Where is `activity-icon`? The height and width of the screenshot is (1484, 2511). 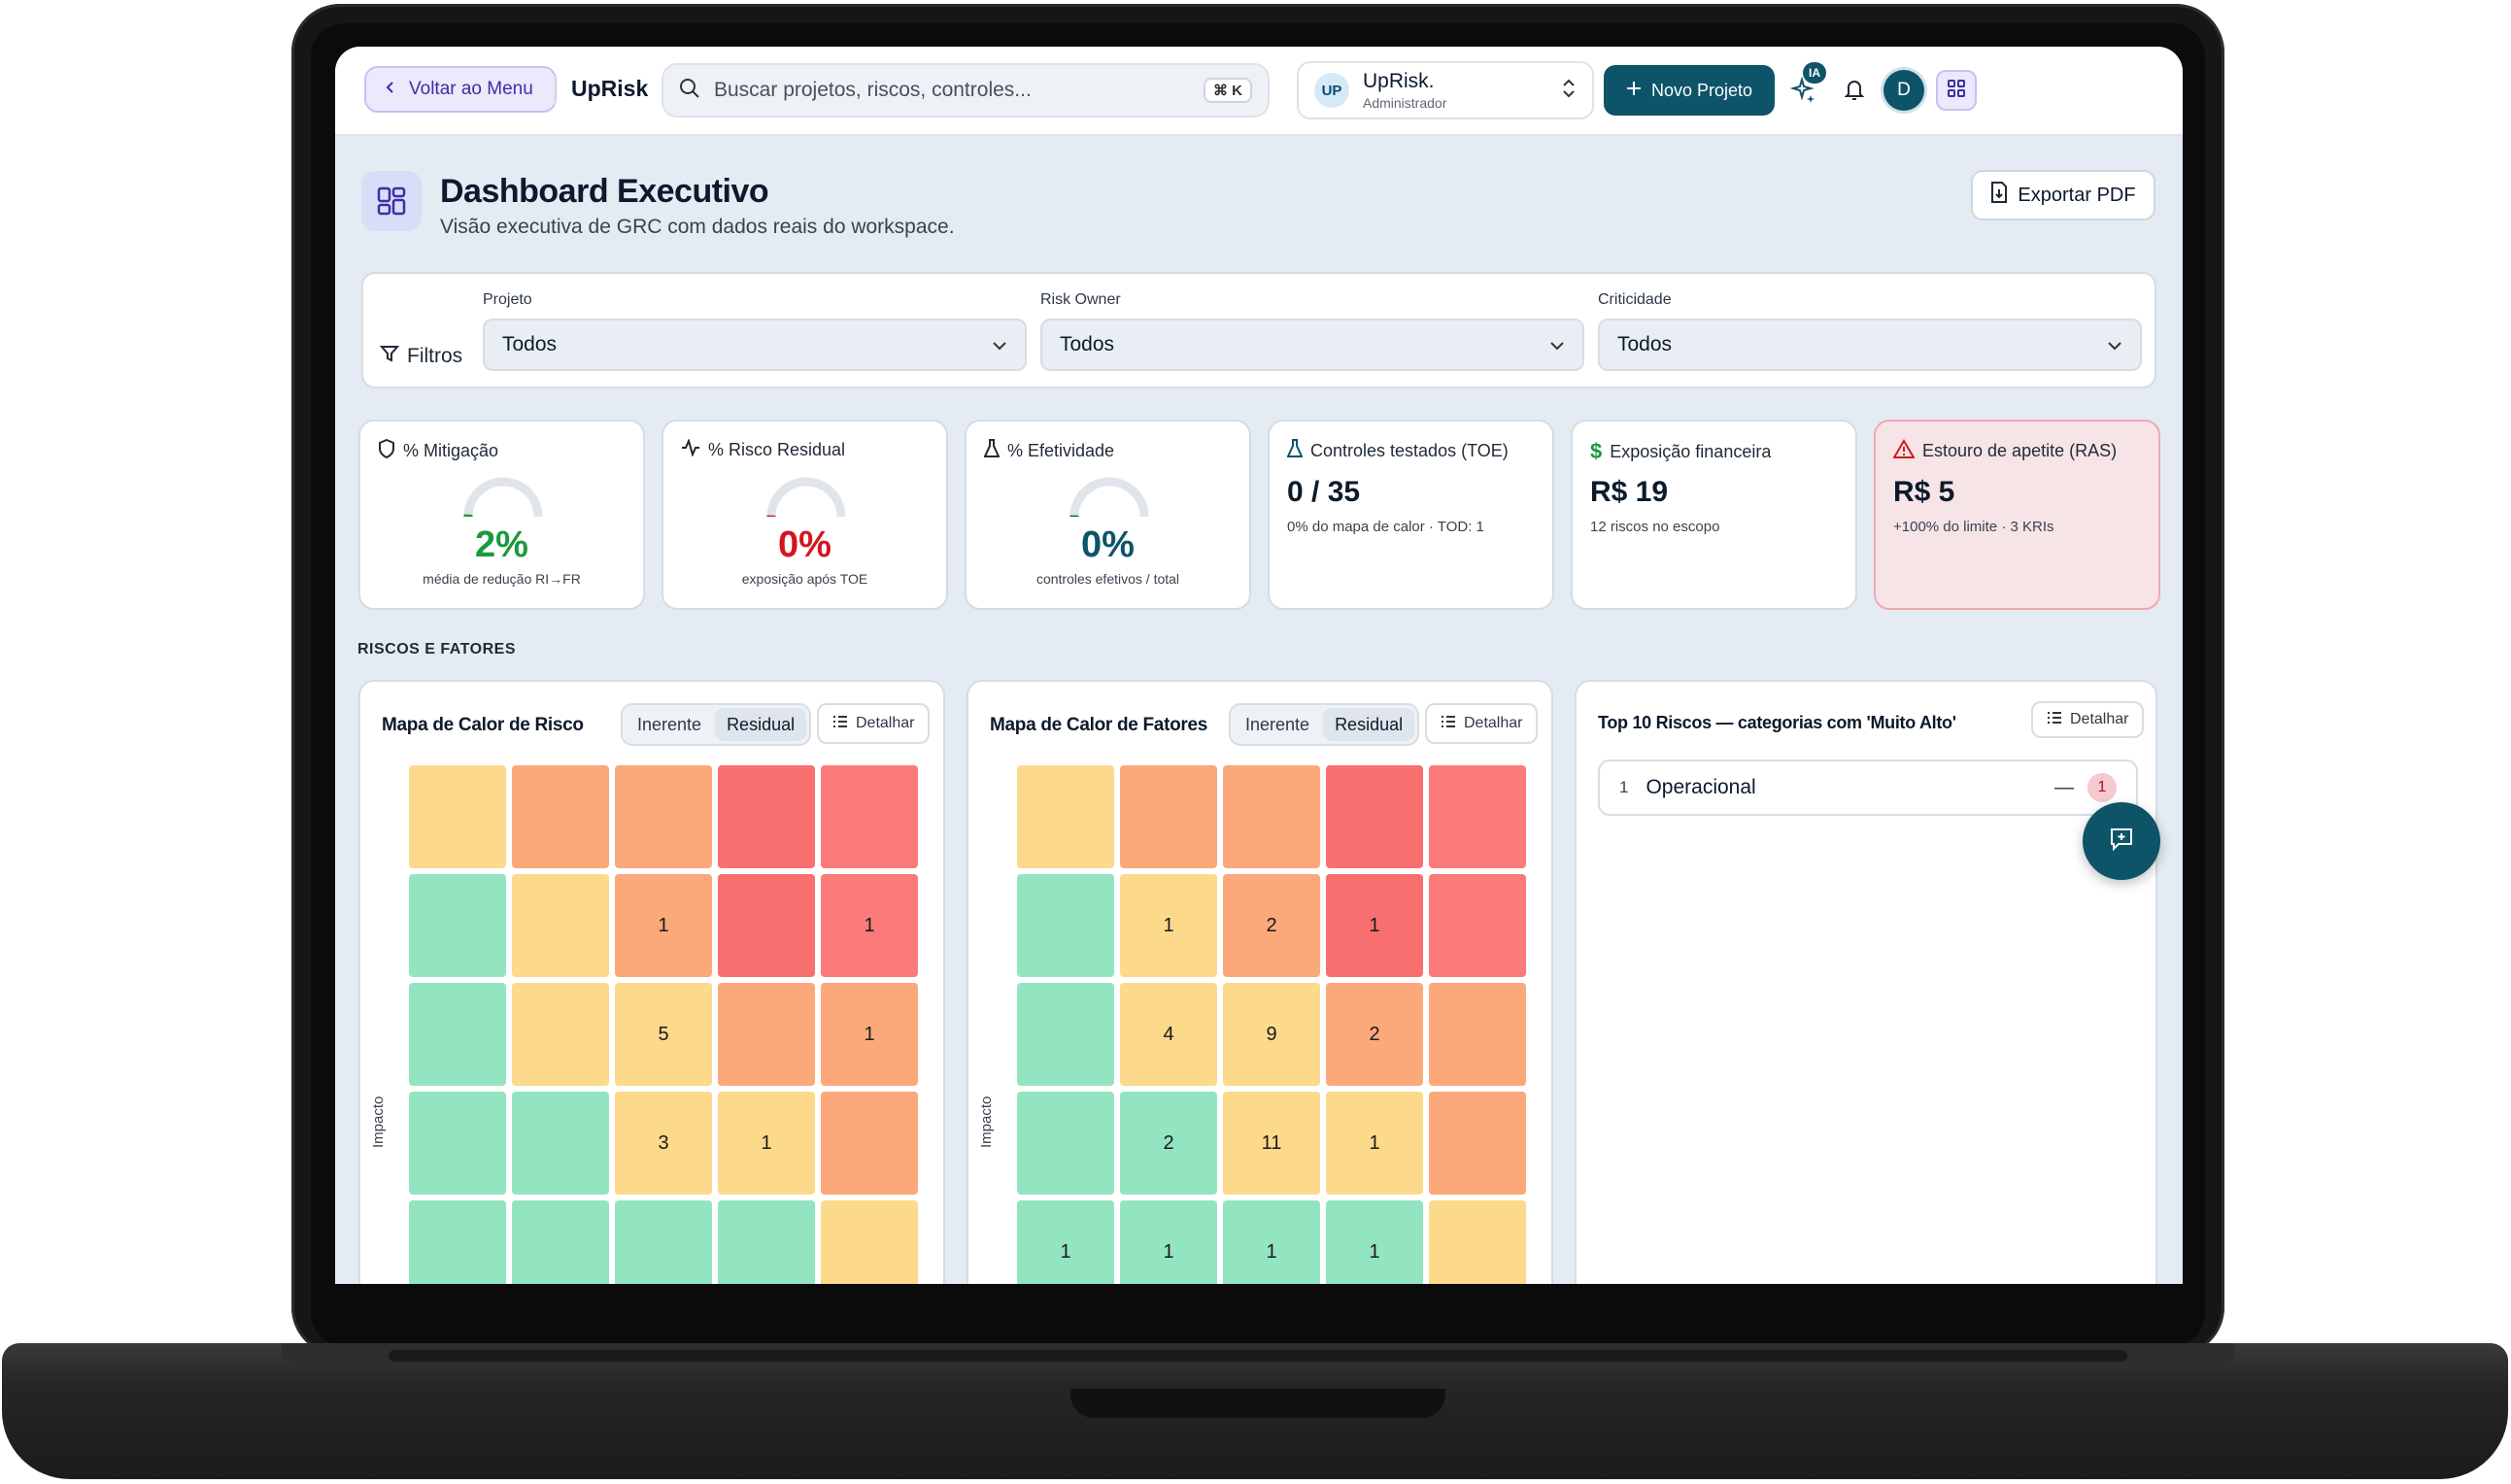
activity-icon is located at coordinates (690, 449).